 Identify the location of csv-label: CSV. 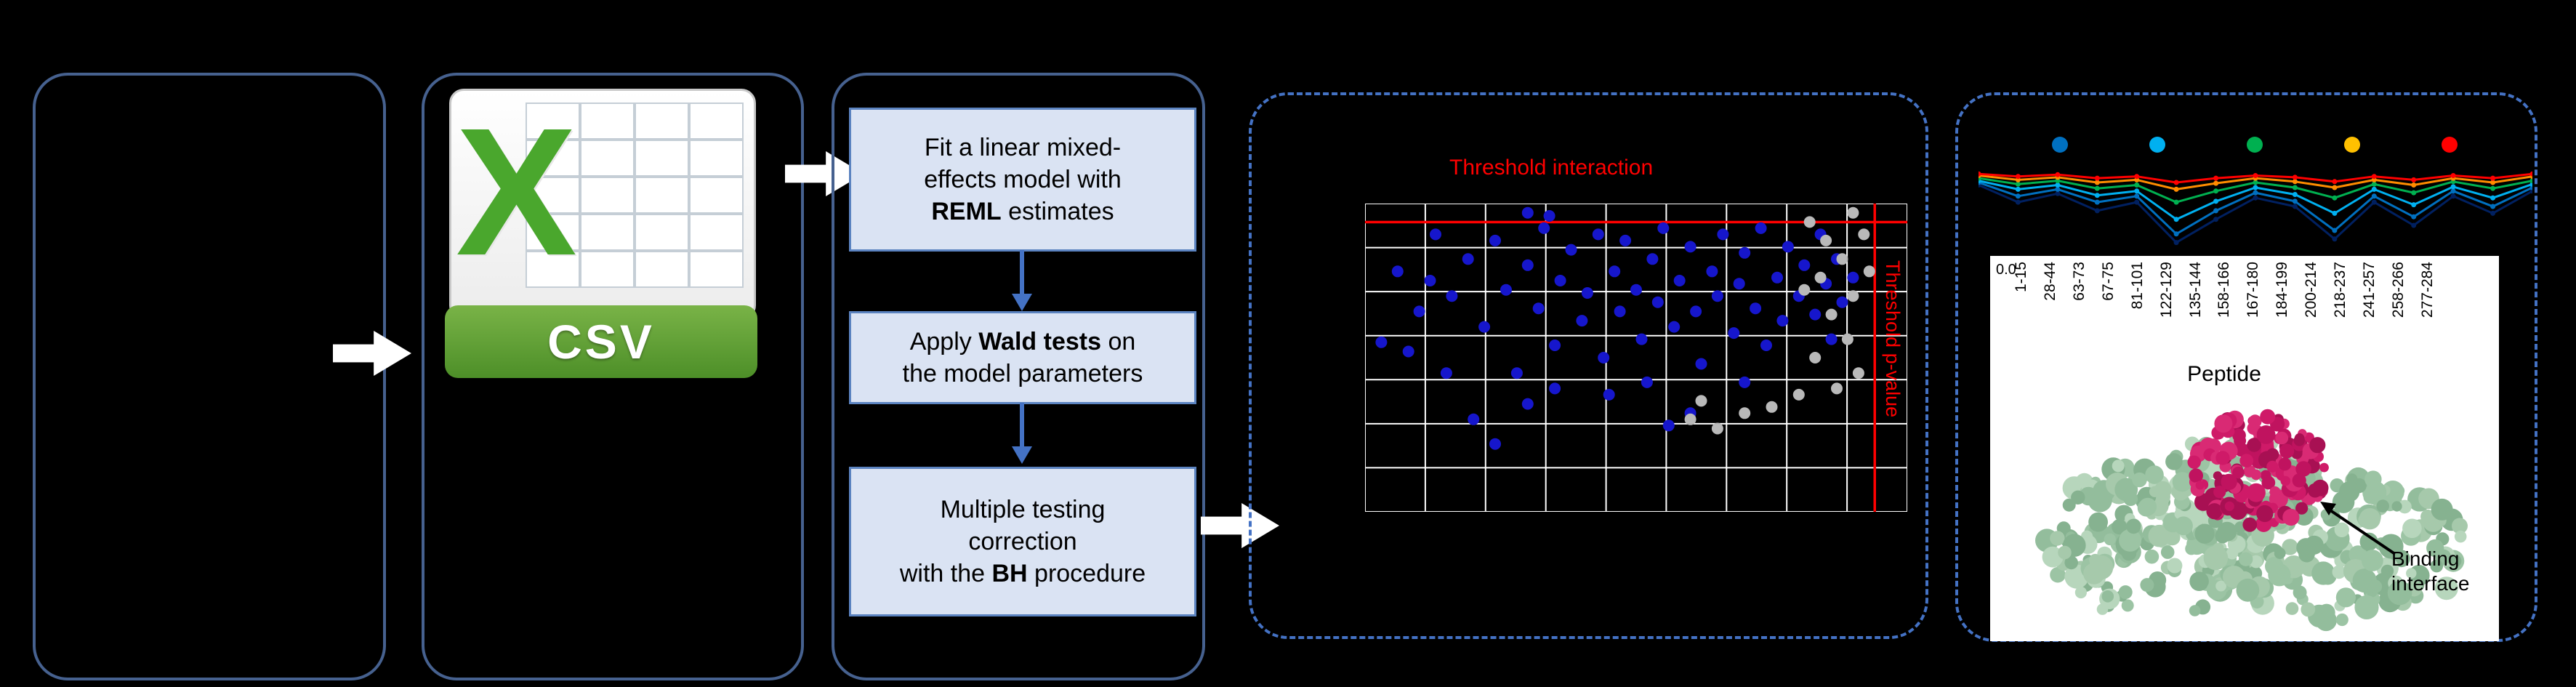
(601, 342).